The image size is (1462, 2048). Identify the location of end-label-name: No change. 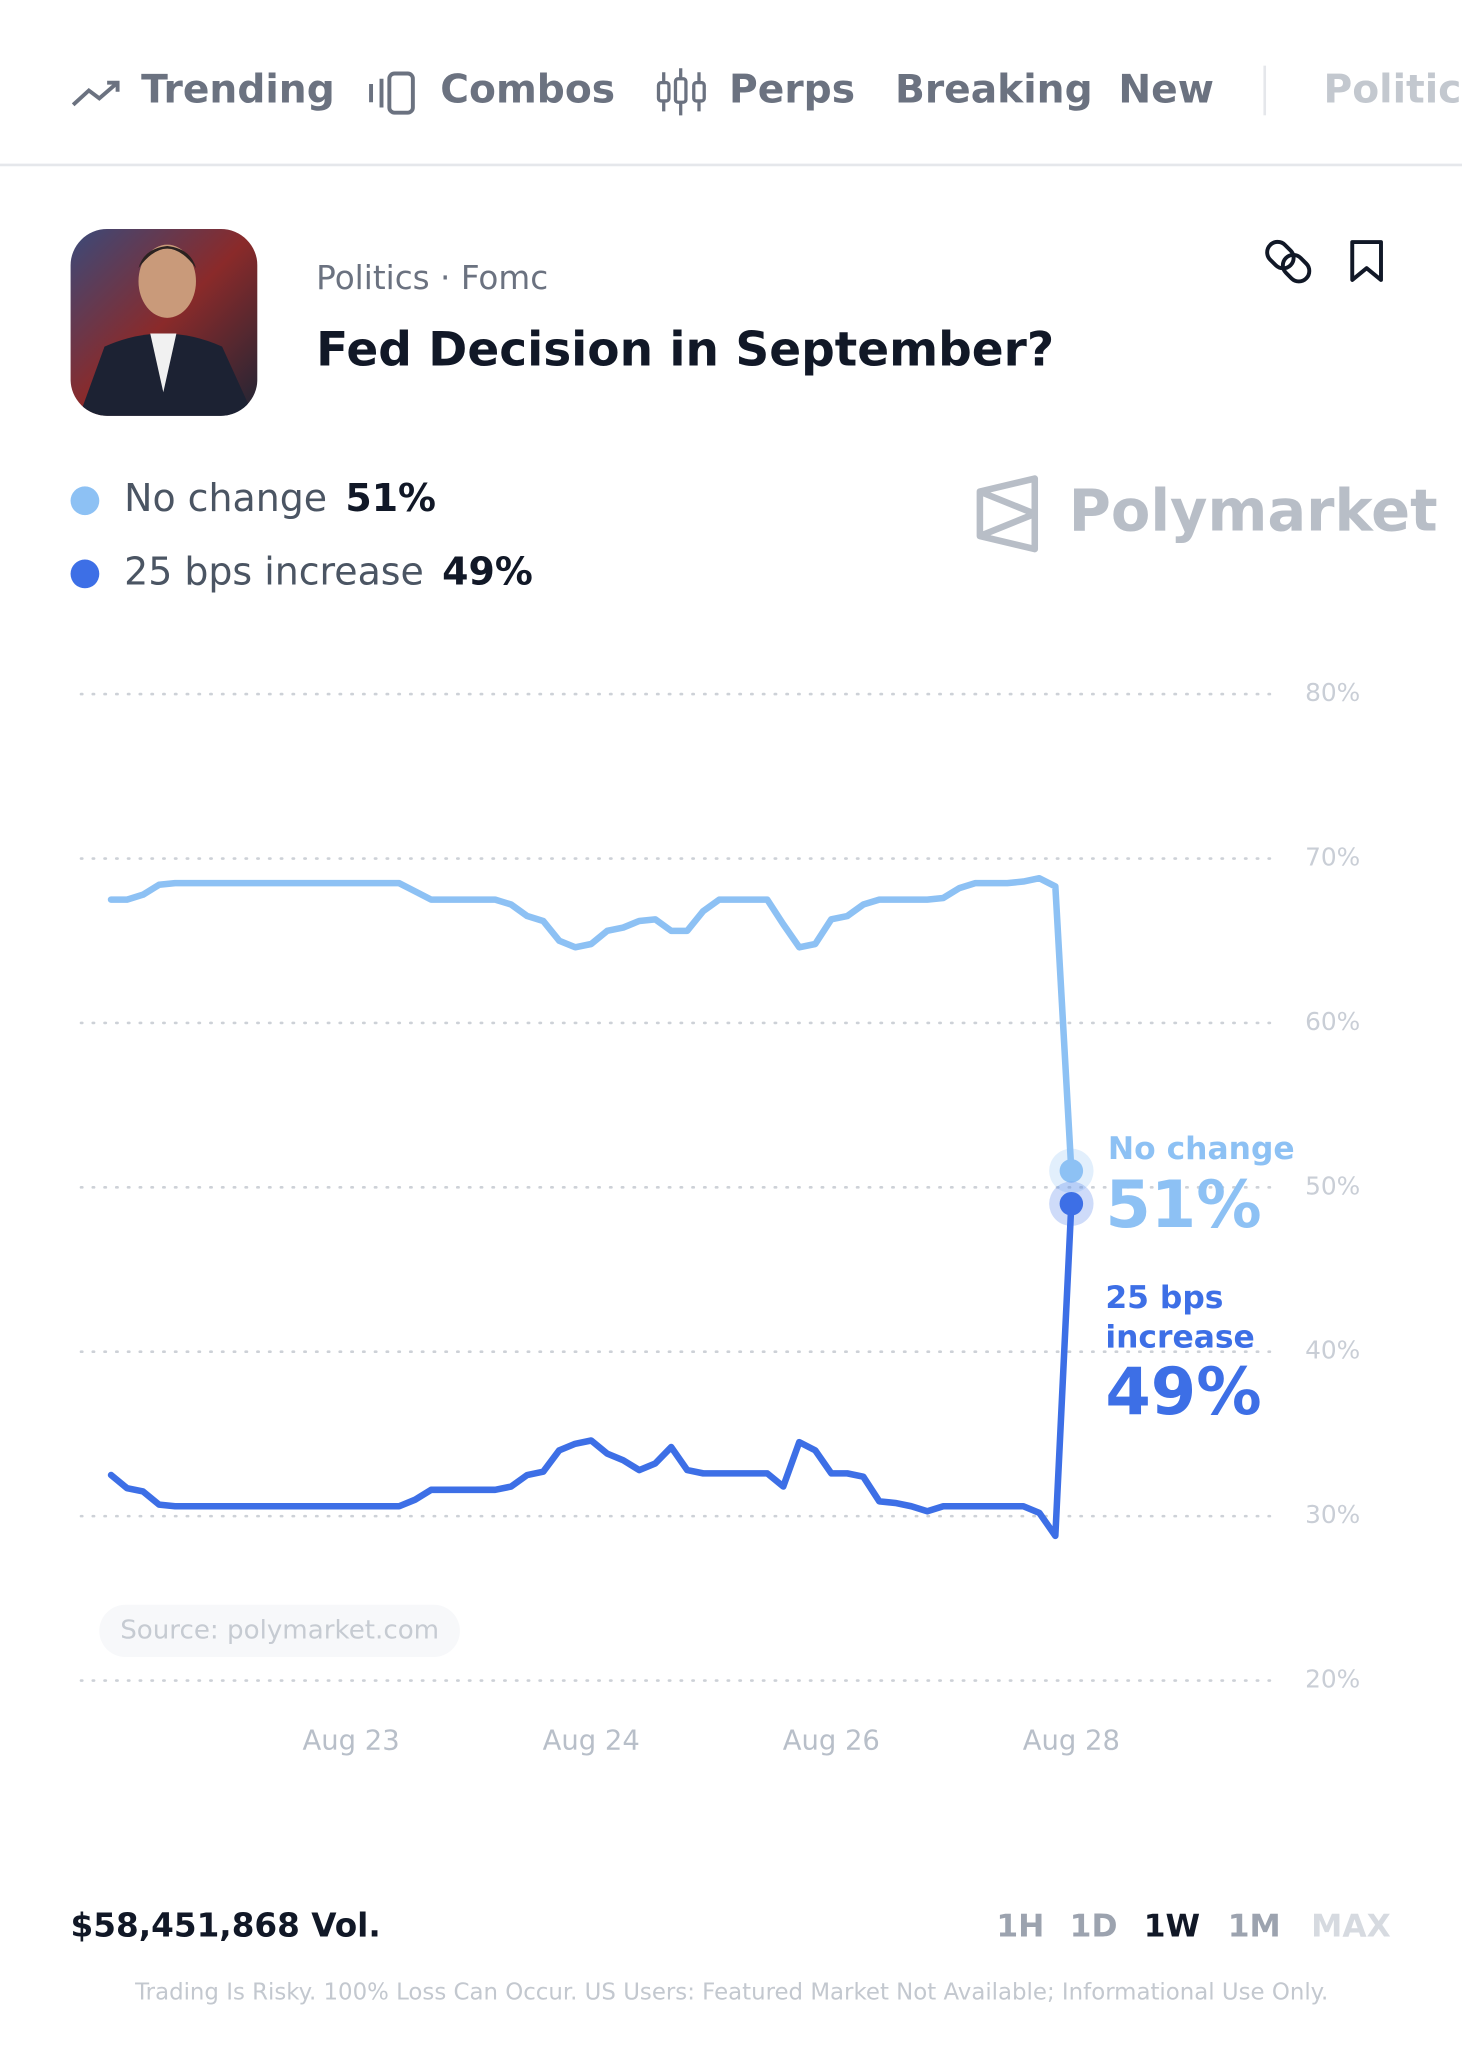
(1201, 1149).